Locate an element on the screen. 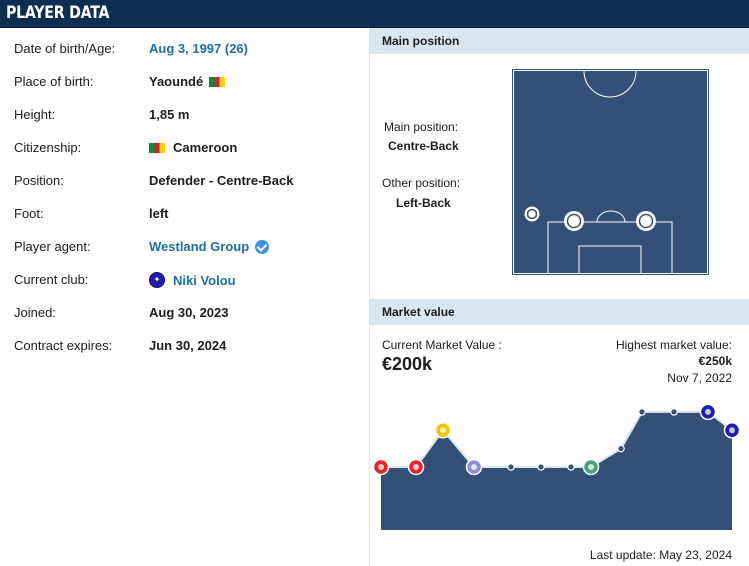 This screenshot has width=749, height=566. info-value: Yaoundé is located at coordinates (187, 81).